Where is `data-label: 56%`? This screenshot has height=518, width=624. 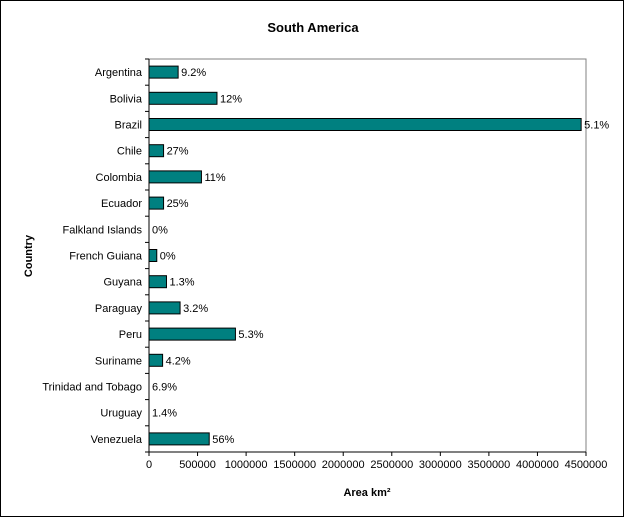 data-label: 56% is located at coordinates (223, 440).